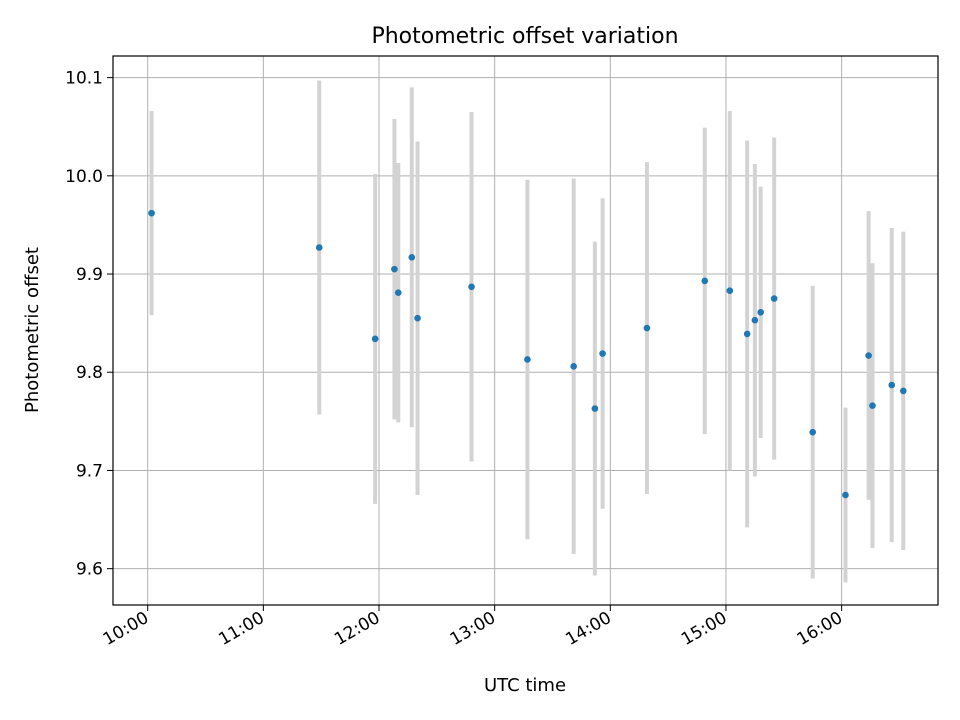  Describe the element at coordinates (32, 330) in the screenshot. I see `y-axis-label: Photometric offset` at that location.